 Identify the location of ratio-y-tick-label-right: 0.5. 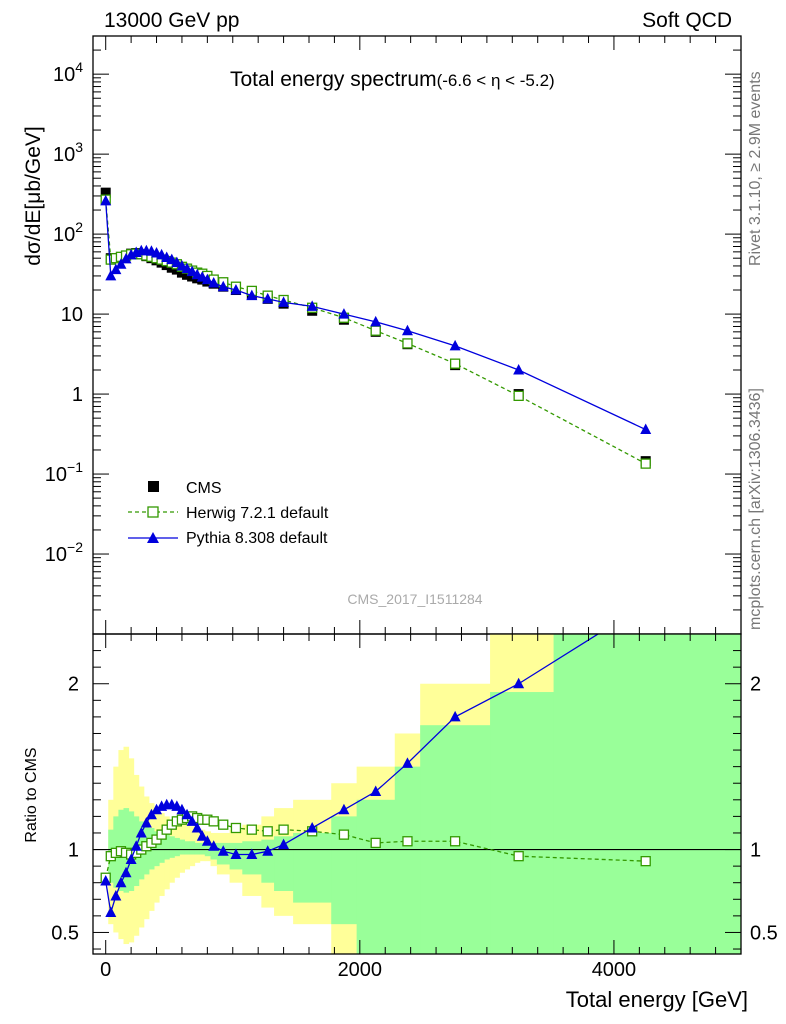
(764, 933).